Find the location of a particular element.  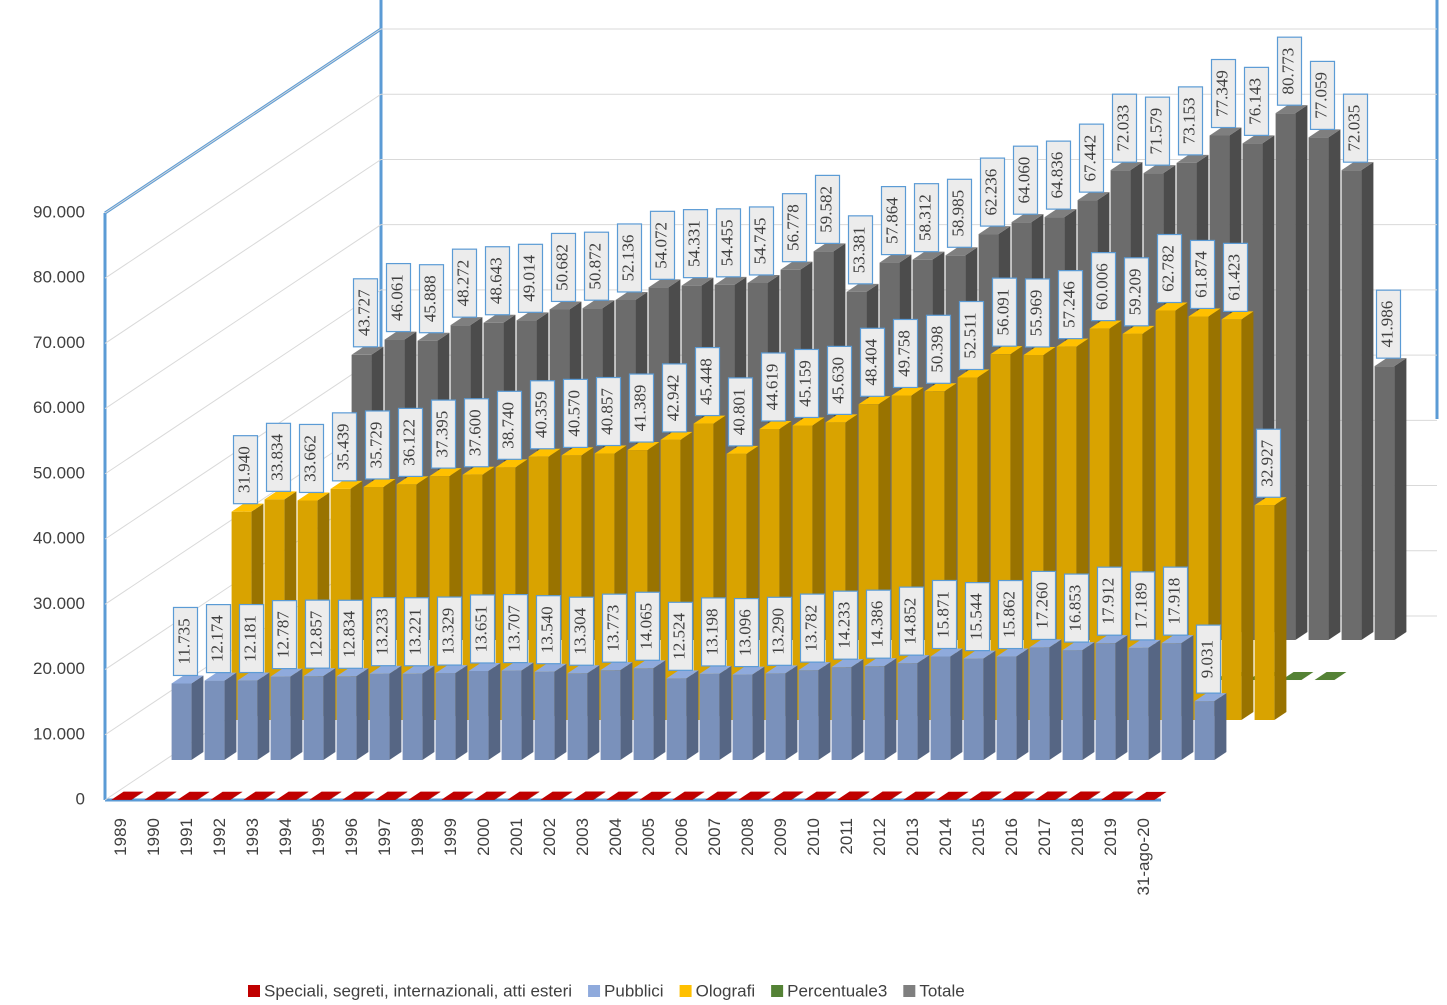

legend-swatch is located at coordinates (685, 991).